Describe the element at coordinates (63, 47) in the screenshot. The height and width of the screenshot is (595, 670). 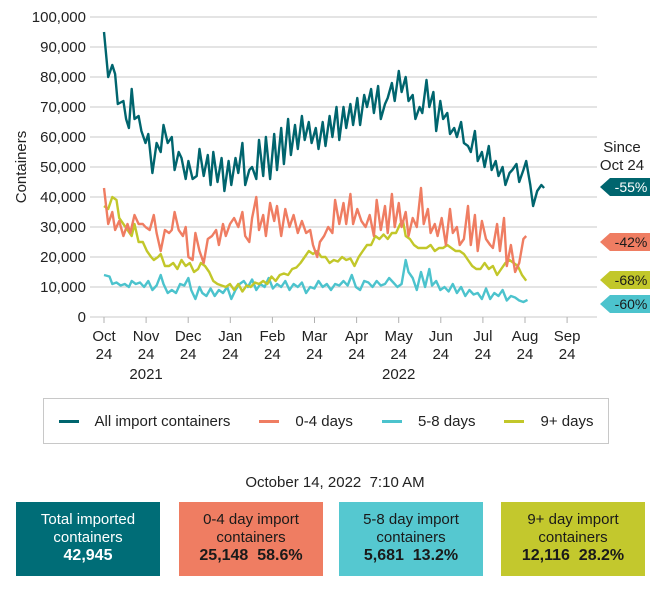
I see `y-tick-label: 90,000` at that location.